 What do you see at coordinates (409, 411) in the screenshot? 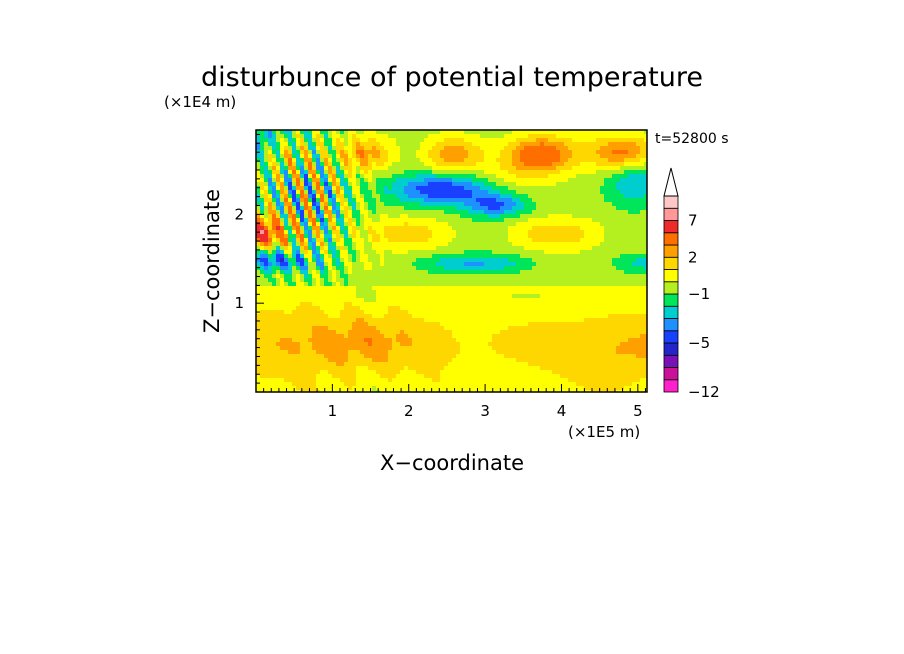
I see `x-tick-label: 2` at bounding box center [409, 411].